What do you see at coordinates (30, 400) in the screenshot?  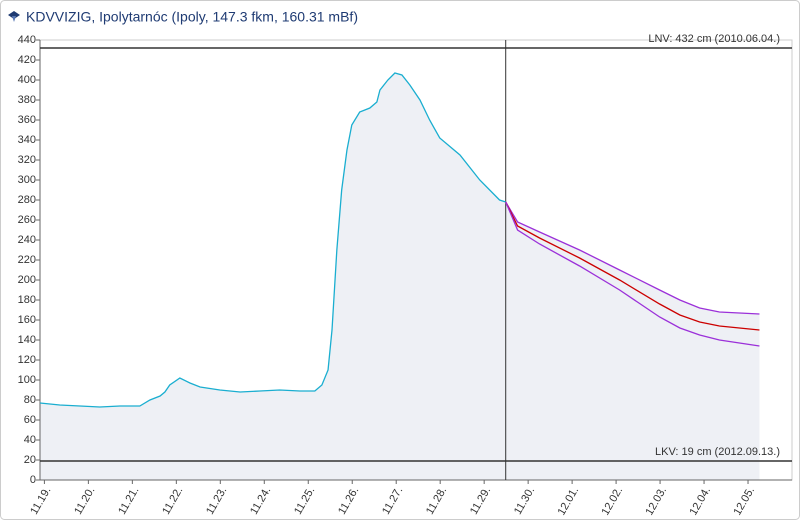 I see `y-tick-label: 80` at bounding box center [30, 400].